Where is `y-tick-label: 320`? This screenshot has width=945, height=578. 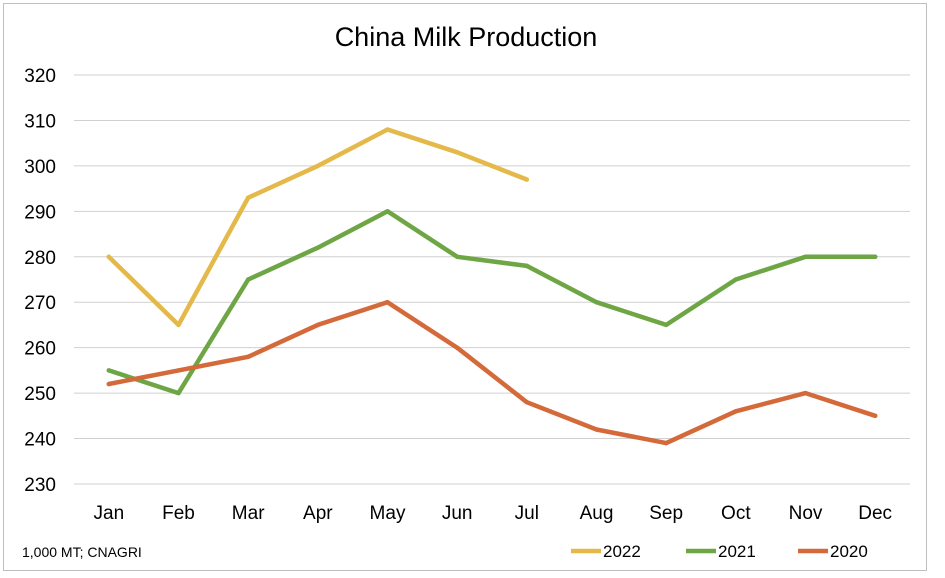
y-tick-label: 320 is located at coordinates (40, 76).